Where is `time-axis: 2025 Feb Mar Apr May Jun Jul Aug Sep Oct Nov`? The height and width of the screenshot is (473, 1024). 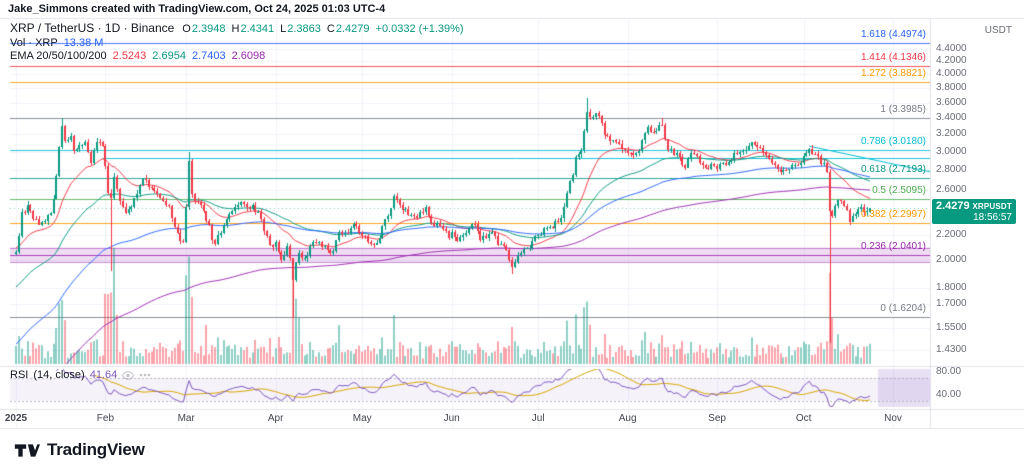
time-axis: 2025 Feb Mar Apr May Jun Jul Aug Sep Oct Nov is located at coordinates (512, 419).